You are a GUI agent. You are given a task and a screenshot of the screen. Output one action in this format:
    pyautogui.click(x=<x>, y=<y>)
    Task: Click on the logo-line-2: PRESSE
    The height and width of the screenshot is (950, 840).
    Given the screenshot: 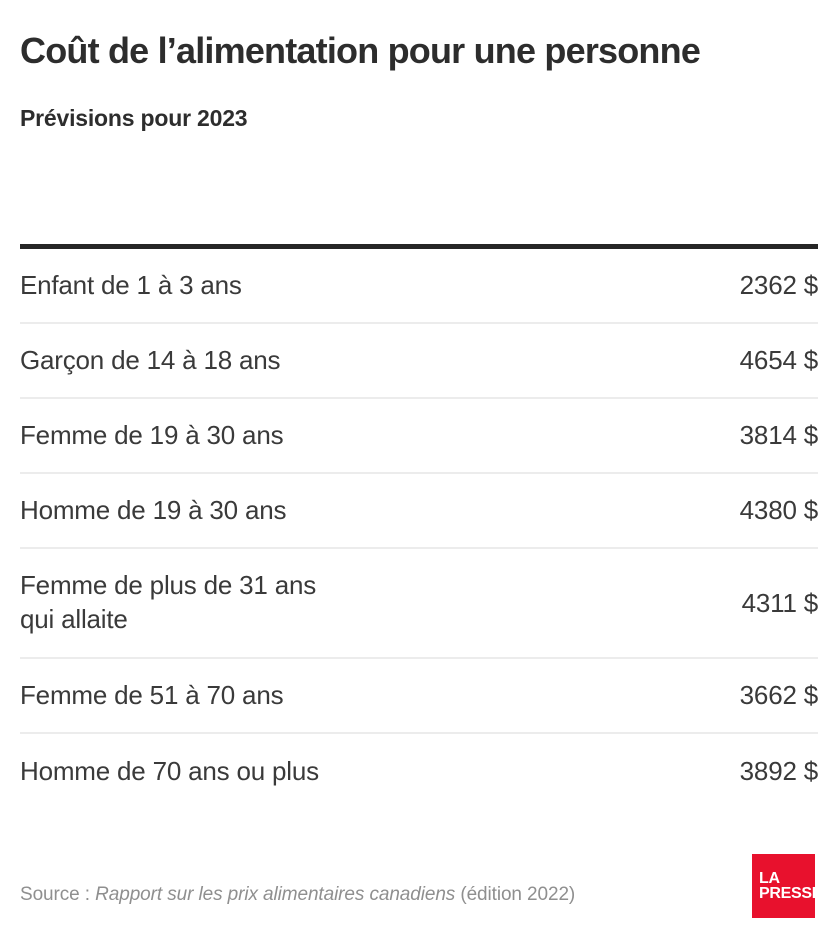 What is the action you would take?
    pyautogui.click(x=791, y=893)
    